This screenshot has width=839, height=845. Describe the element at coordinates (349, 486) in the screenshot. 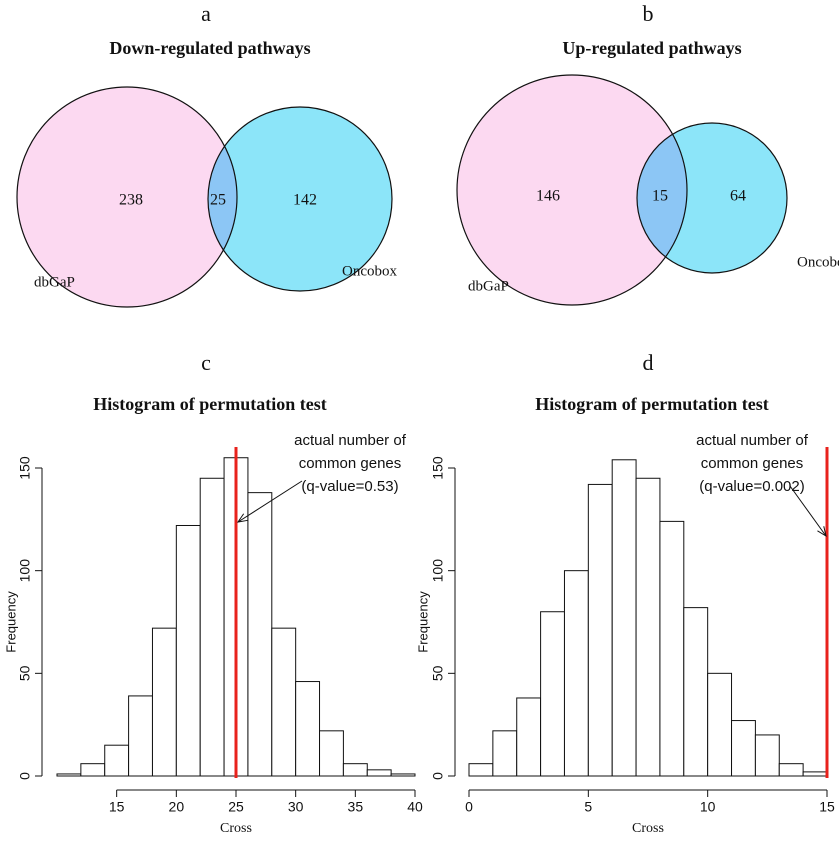

I see `annotation: (q-value=0.53)` at that location.